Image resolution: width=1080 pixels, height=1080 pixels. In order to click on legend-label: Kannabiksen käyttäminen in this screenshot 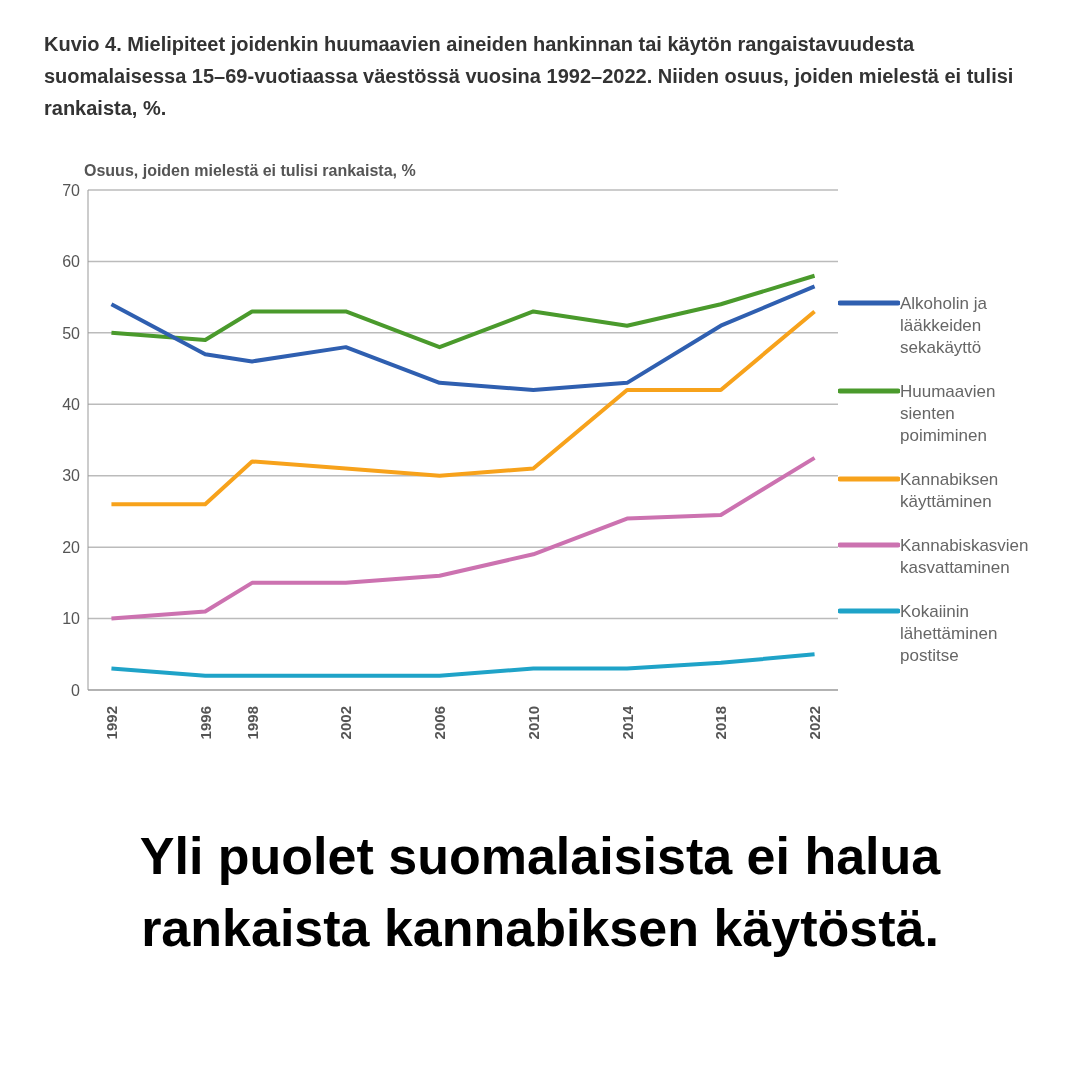, I will do `click(950, 491)`.